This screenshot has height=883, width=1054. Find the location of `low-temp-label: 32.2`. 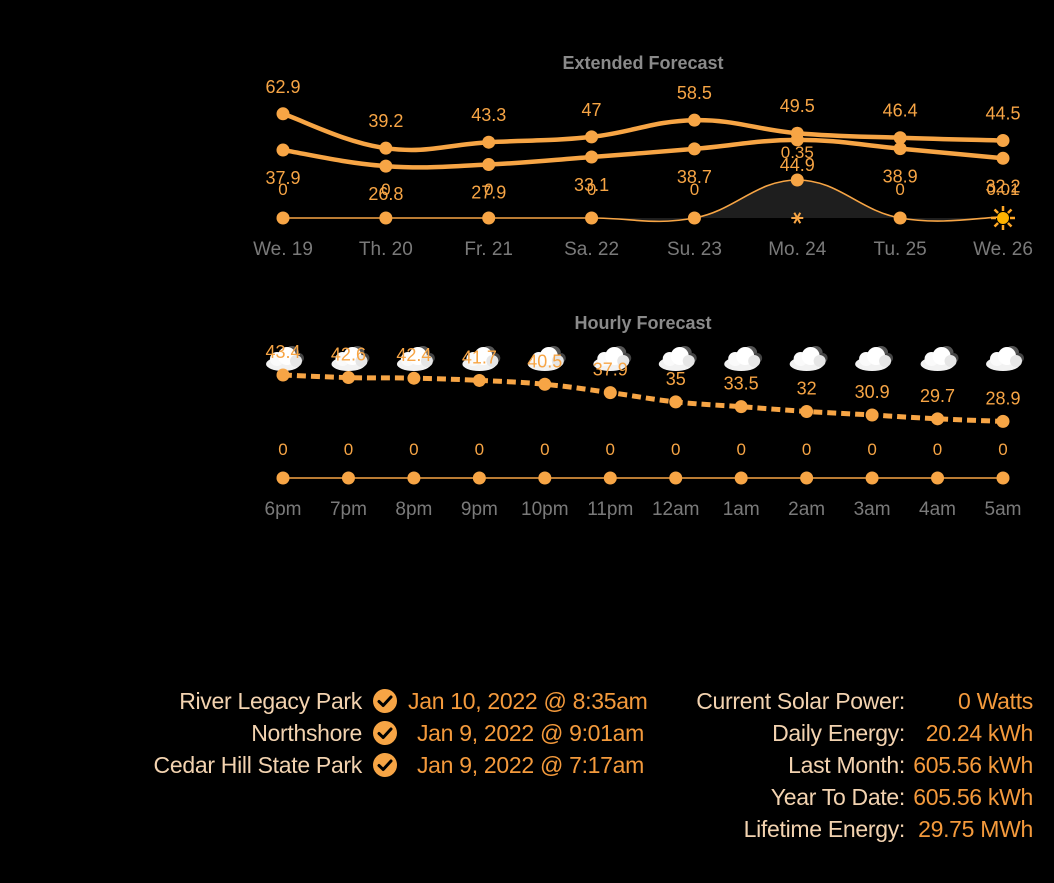

low-temp-label: 32.2 is located at coordinates (1002, 186).